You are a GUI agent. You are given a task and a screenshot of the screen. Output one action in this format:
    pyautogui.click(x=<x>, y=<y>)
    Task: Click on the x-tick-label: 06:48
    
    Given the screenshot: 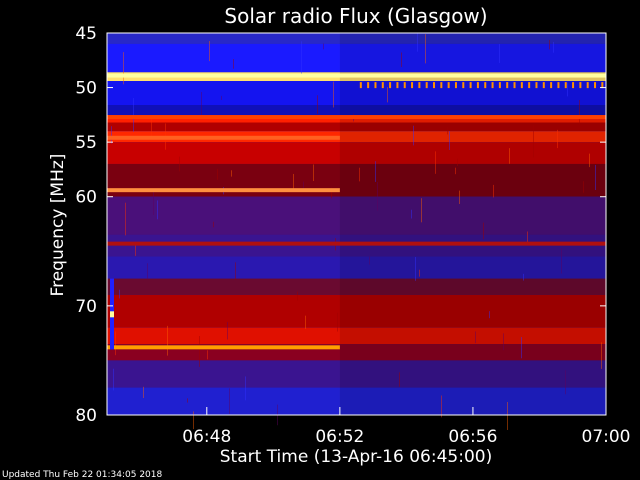 What is the action you would take?
    pyautogui.click(x=206, y=437)
    